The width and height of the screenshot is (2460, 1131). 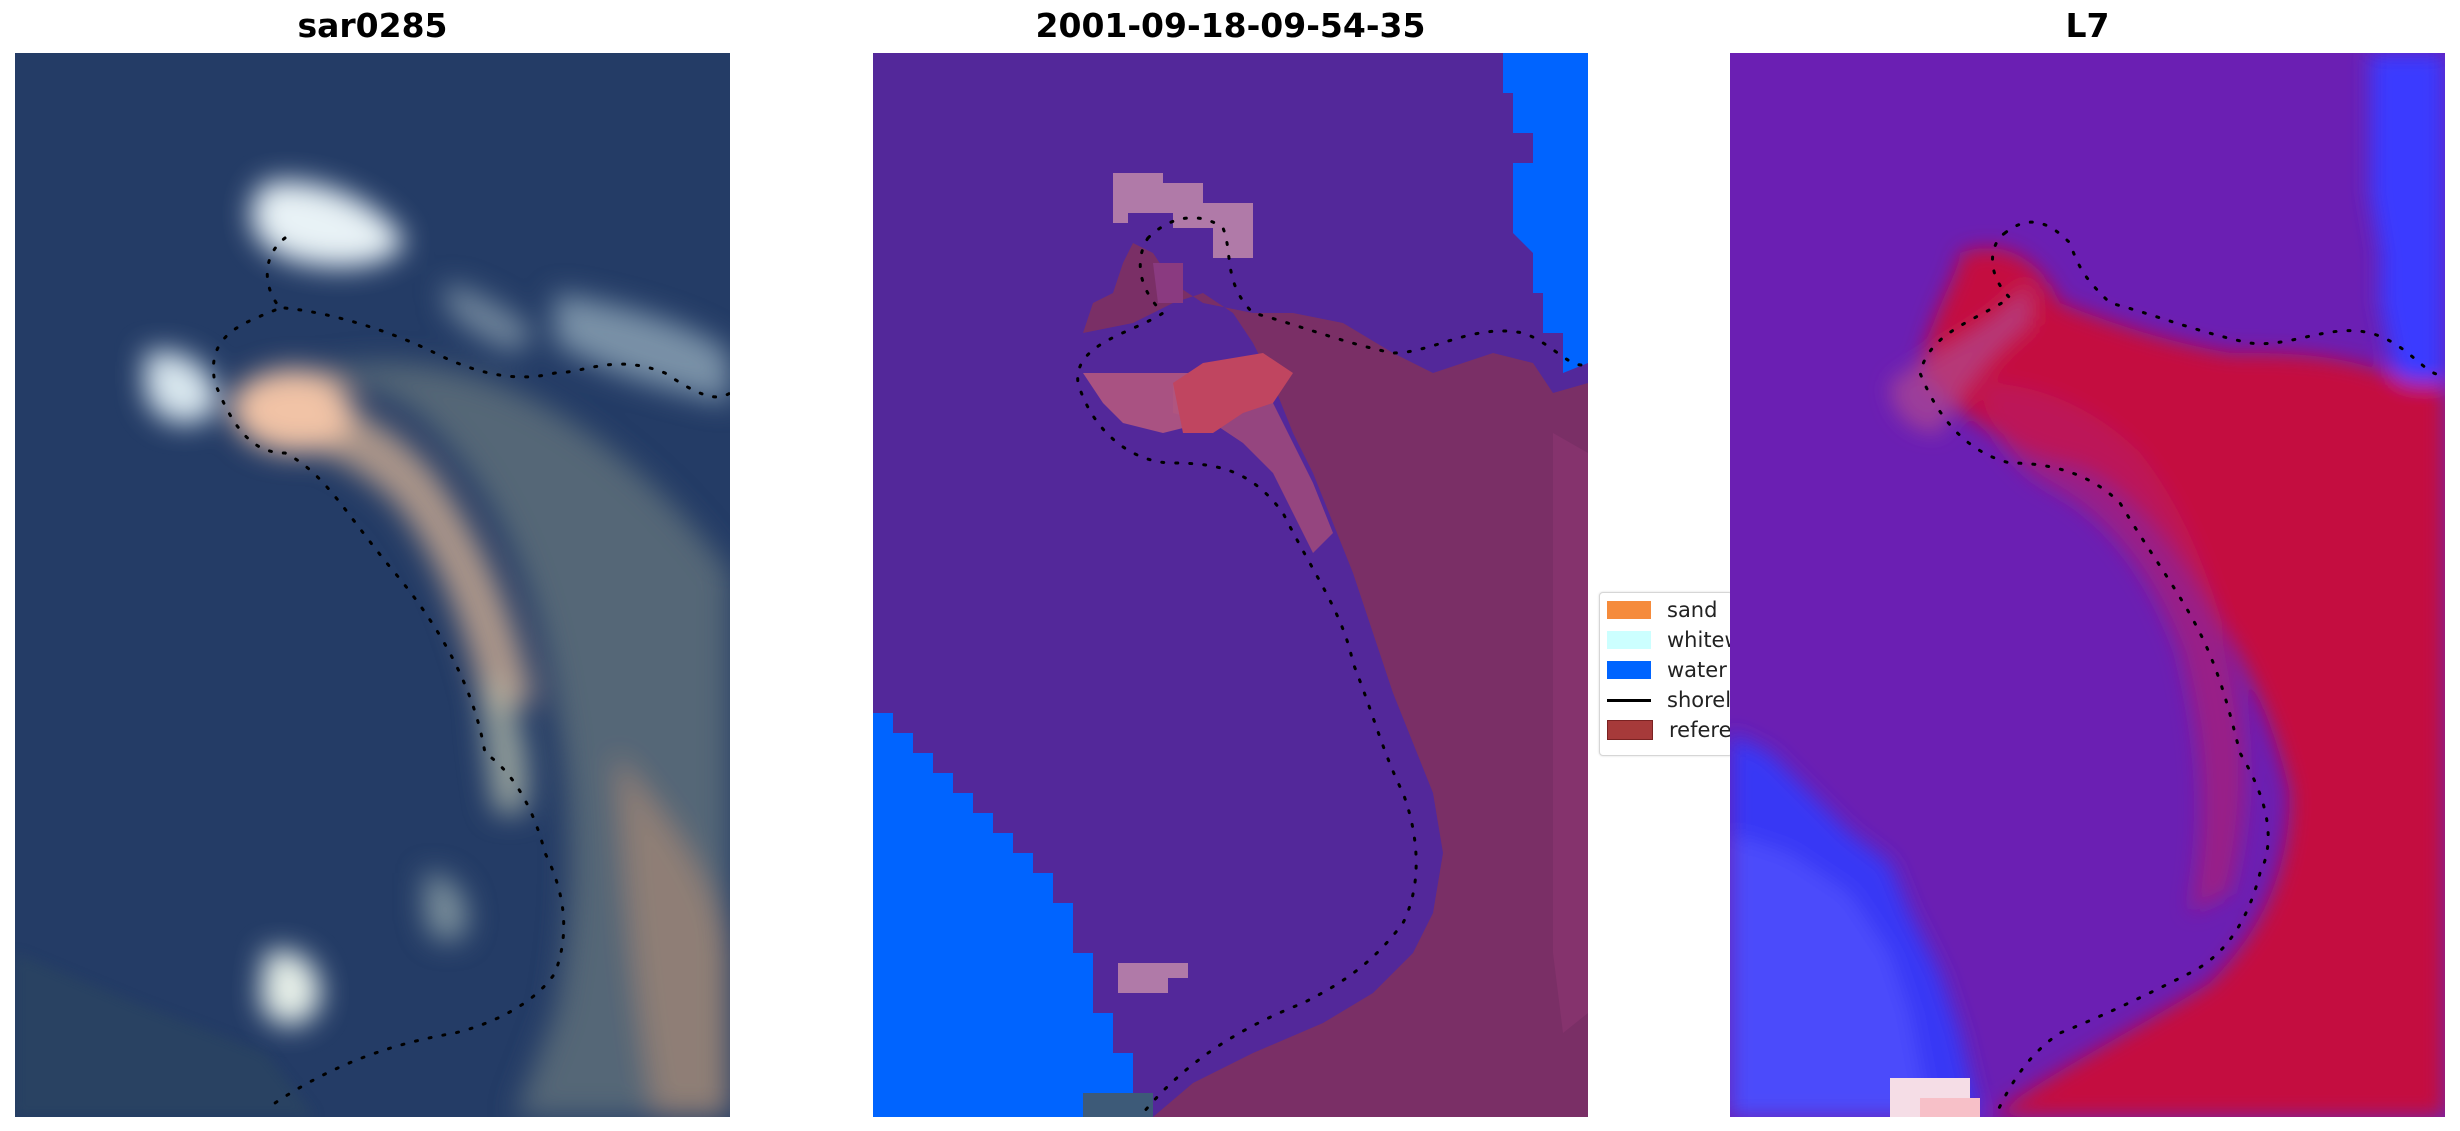 I want to click on whitewater-swatch, so click(x=1629, y=640).